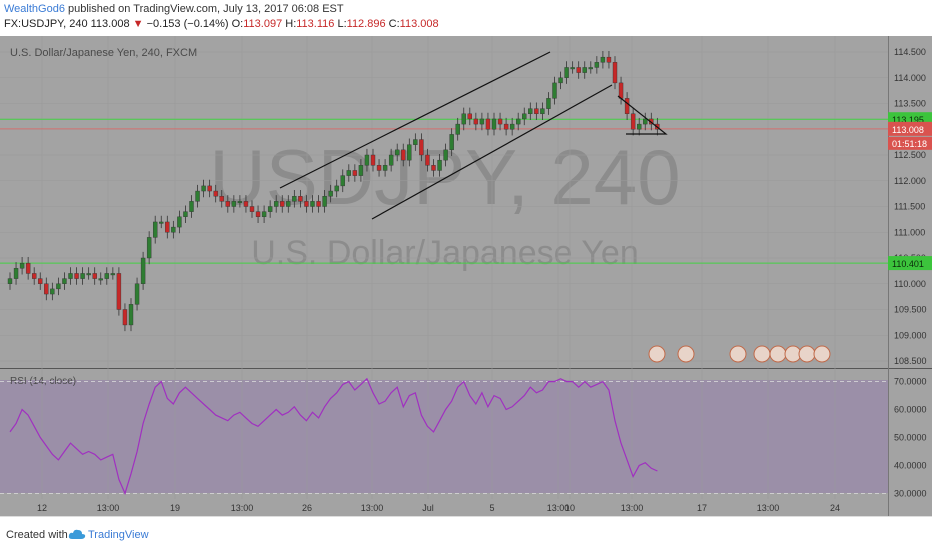 This screenshot has width=932, height=551. I want to click on price-tick-label: 109.500, so click(910, 310).